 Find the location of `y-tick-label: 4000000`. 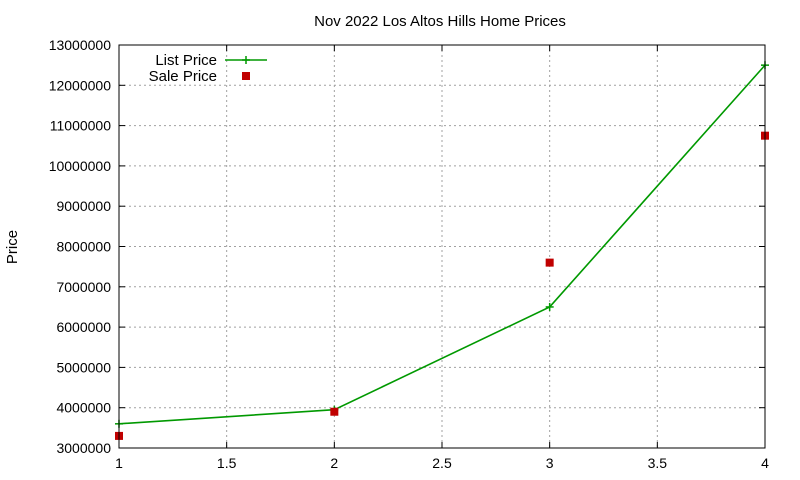

y-tick-label: 4000000 is located at coordinates (83, 408).